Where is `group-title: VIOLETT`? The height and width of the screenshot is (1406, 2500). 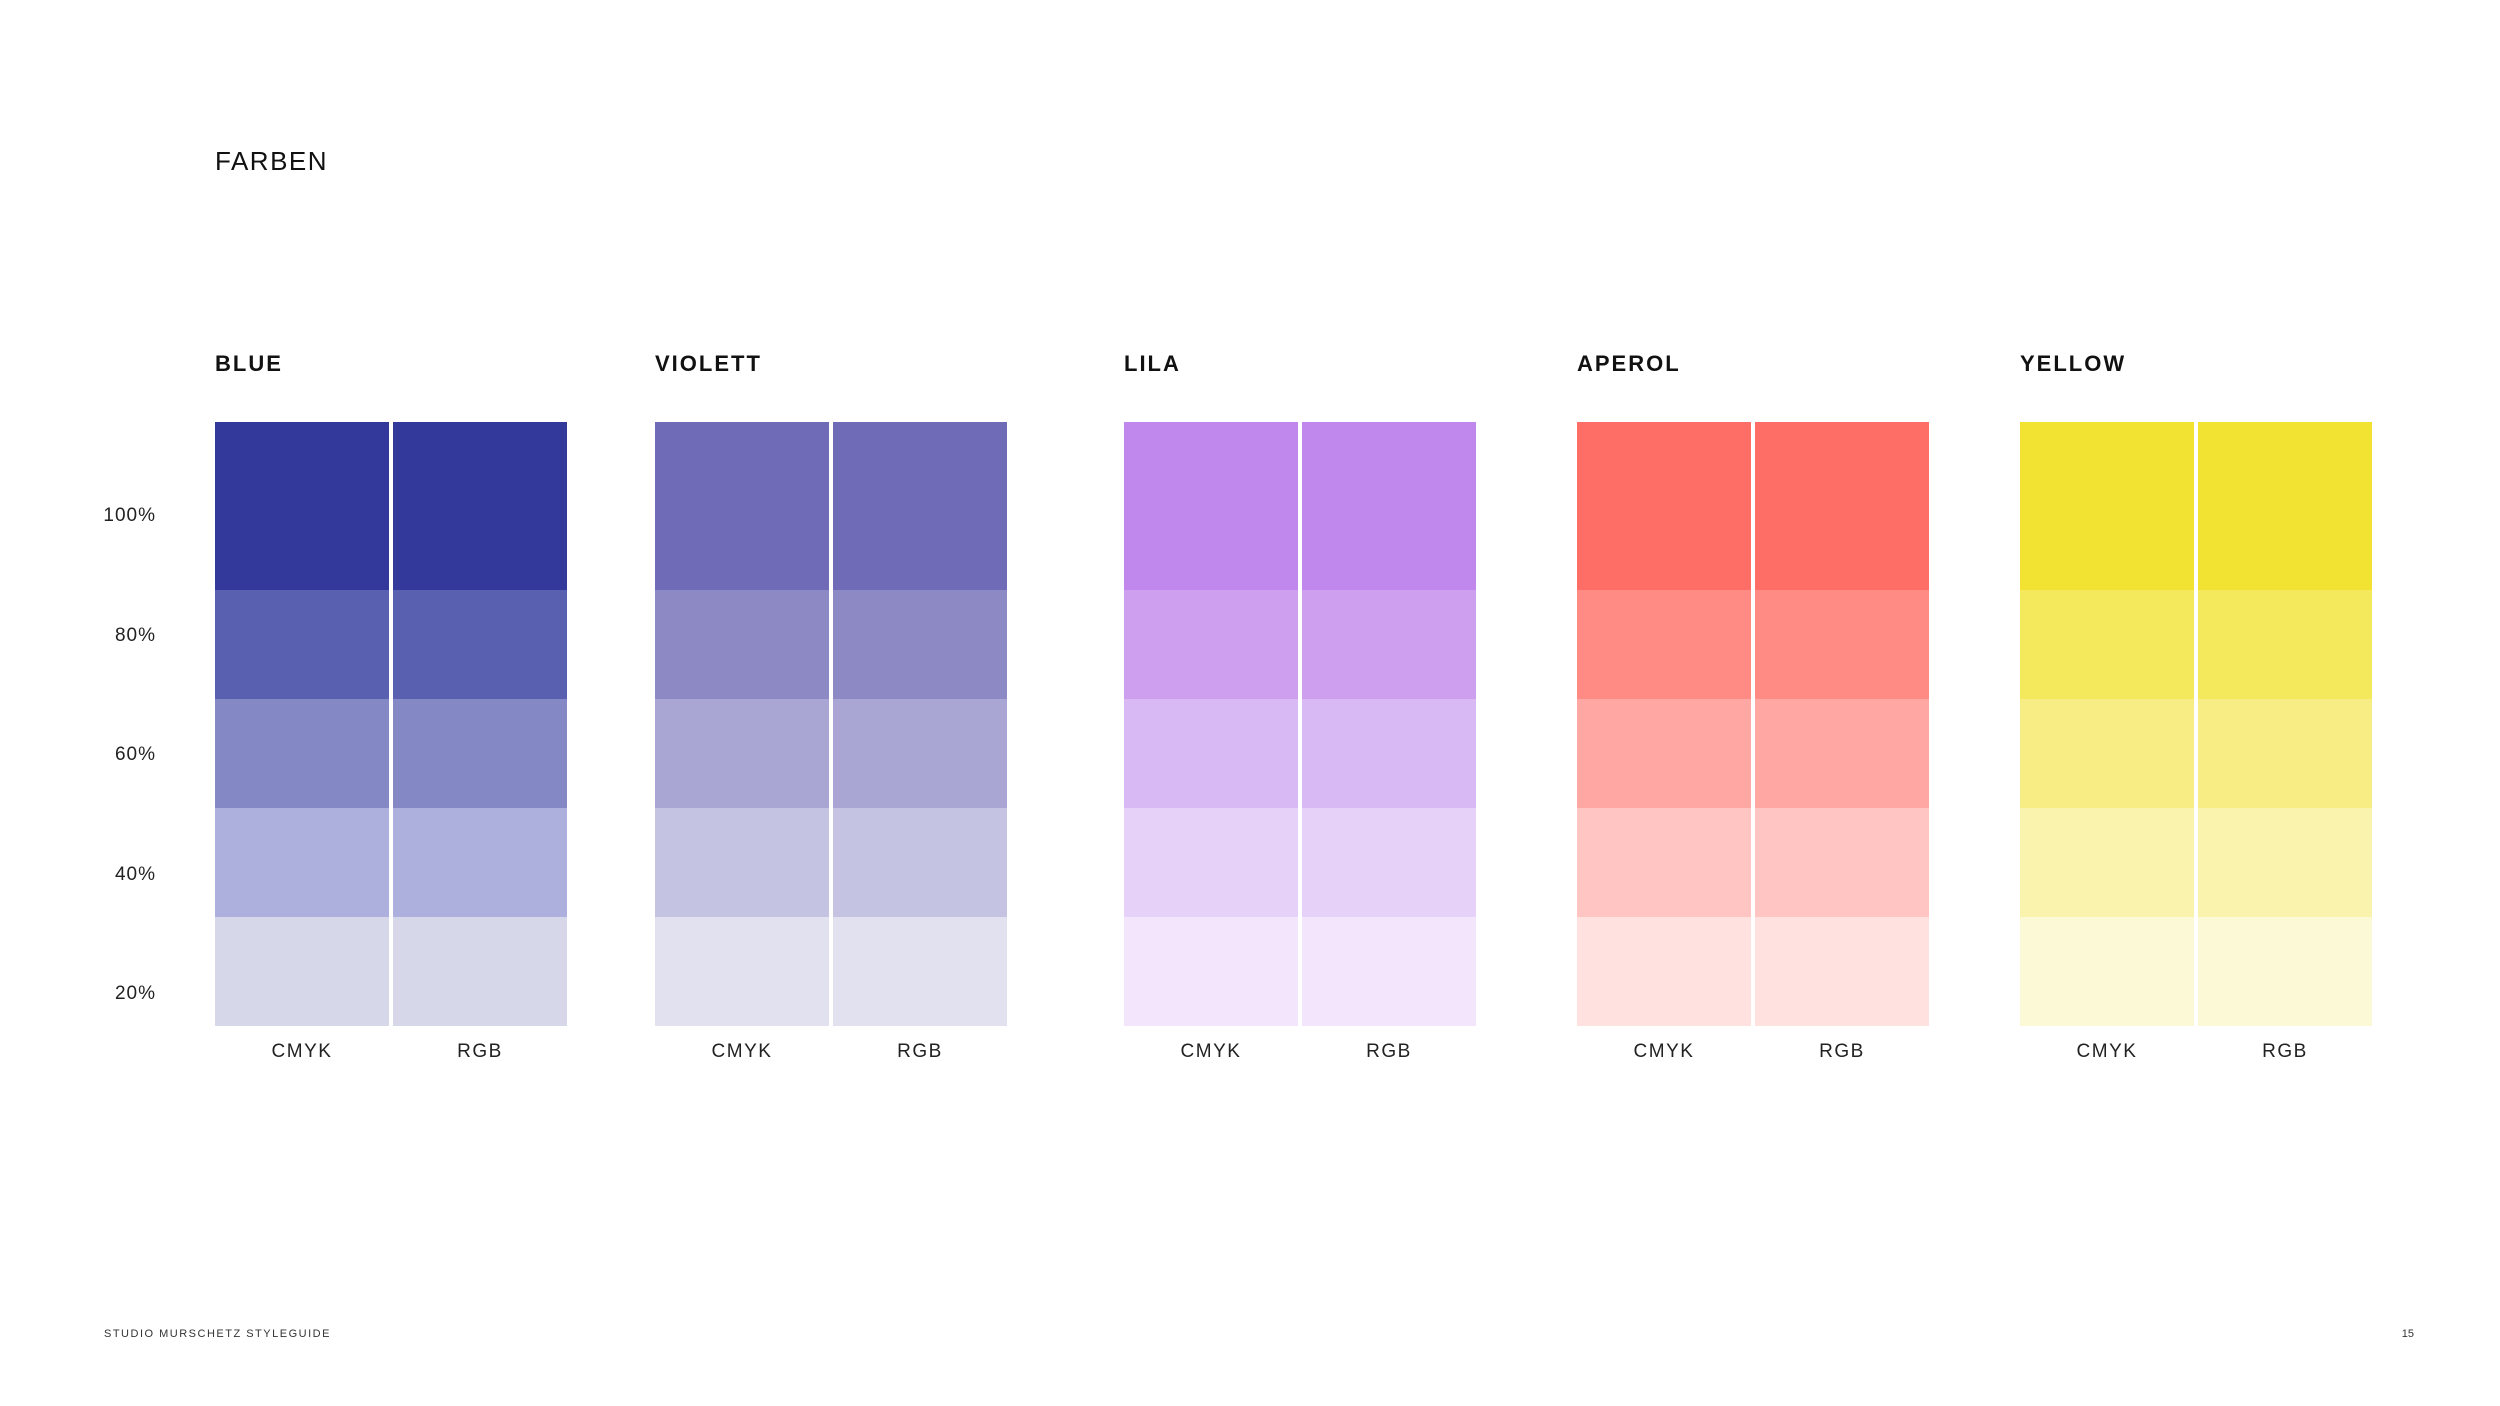
group-title: VIOLETT is located at coordinates (708, 363).